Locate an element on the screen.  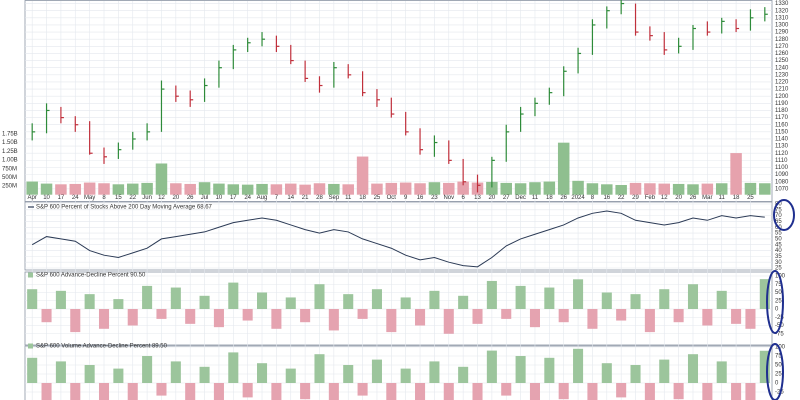
legend-swatch is located at coordinates (30, 346).